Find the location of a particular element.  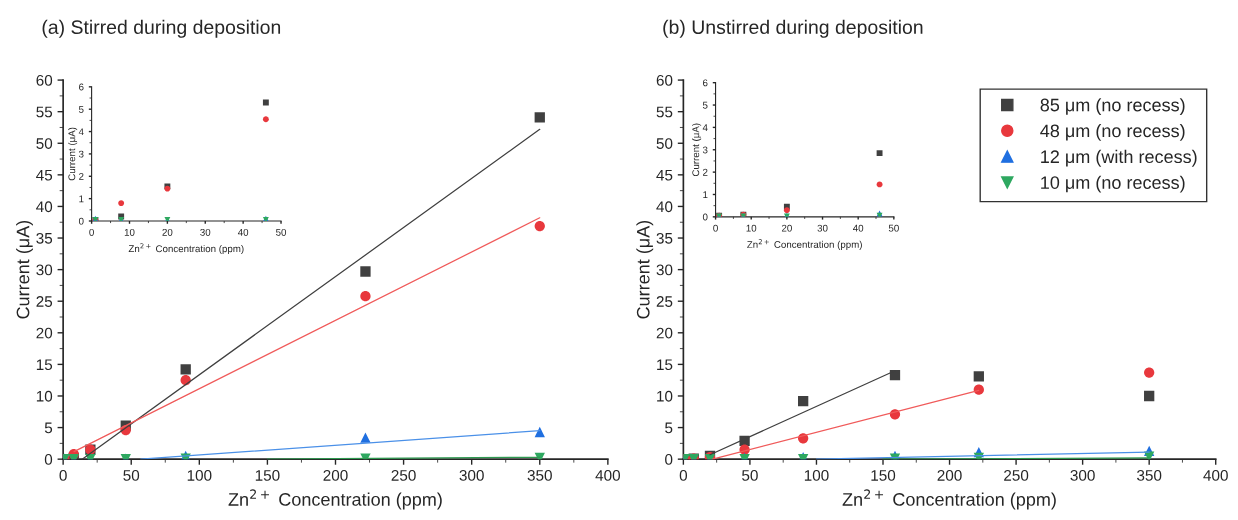

legend-label: 48 μm (no recess) is located at coordinates (1112, 132).